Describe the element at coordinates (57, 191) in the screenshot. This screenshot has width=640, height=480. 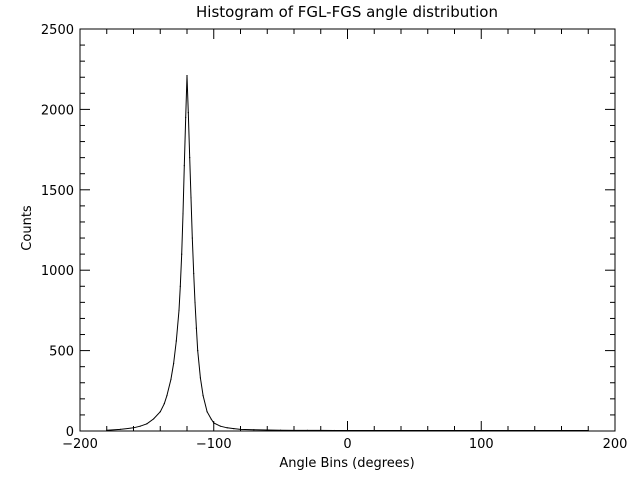
I see `y-tick-label: 1500` at that location.